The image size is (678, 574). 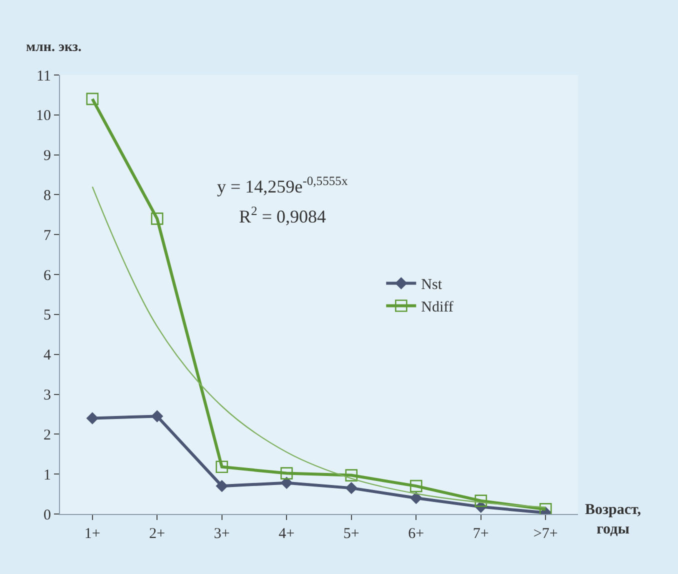 I want to click on y-tick-label: 6, so click(x=48, y=276).